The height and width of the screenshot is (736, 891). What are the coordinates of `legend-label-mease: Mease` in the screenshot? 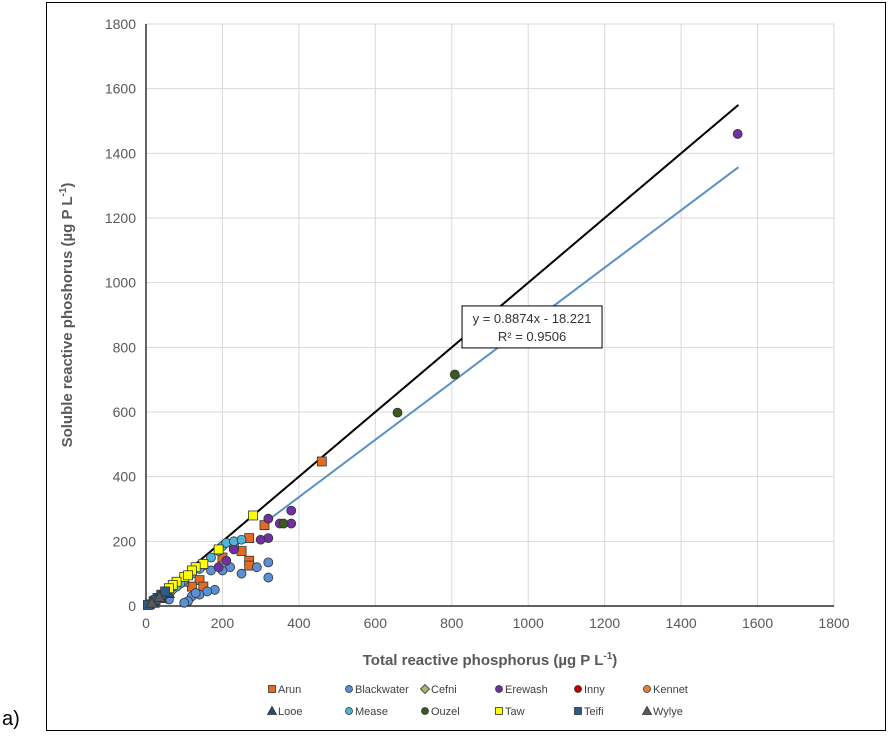 It's located at (371, 712).